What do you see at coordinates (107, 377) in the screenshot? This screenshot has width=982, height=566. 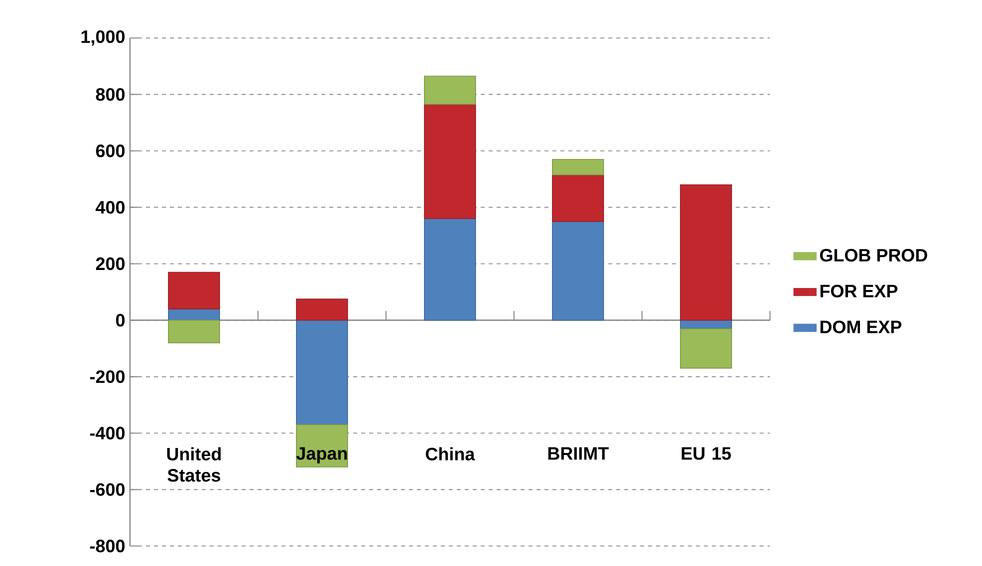 I see `y-tick-label: -200` at bounding box center [107, 377].